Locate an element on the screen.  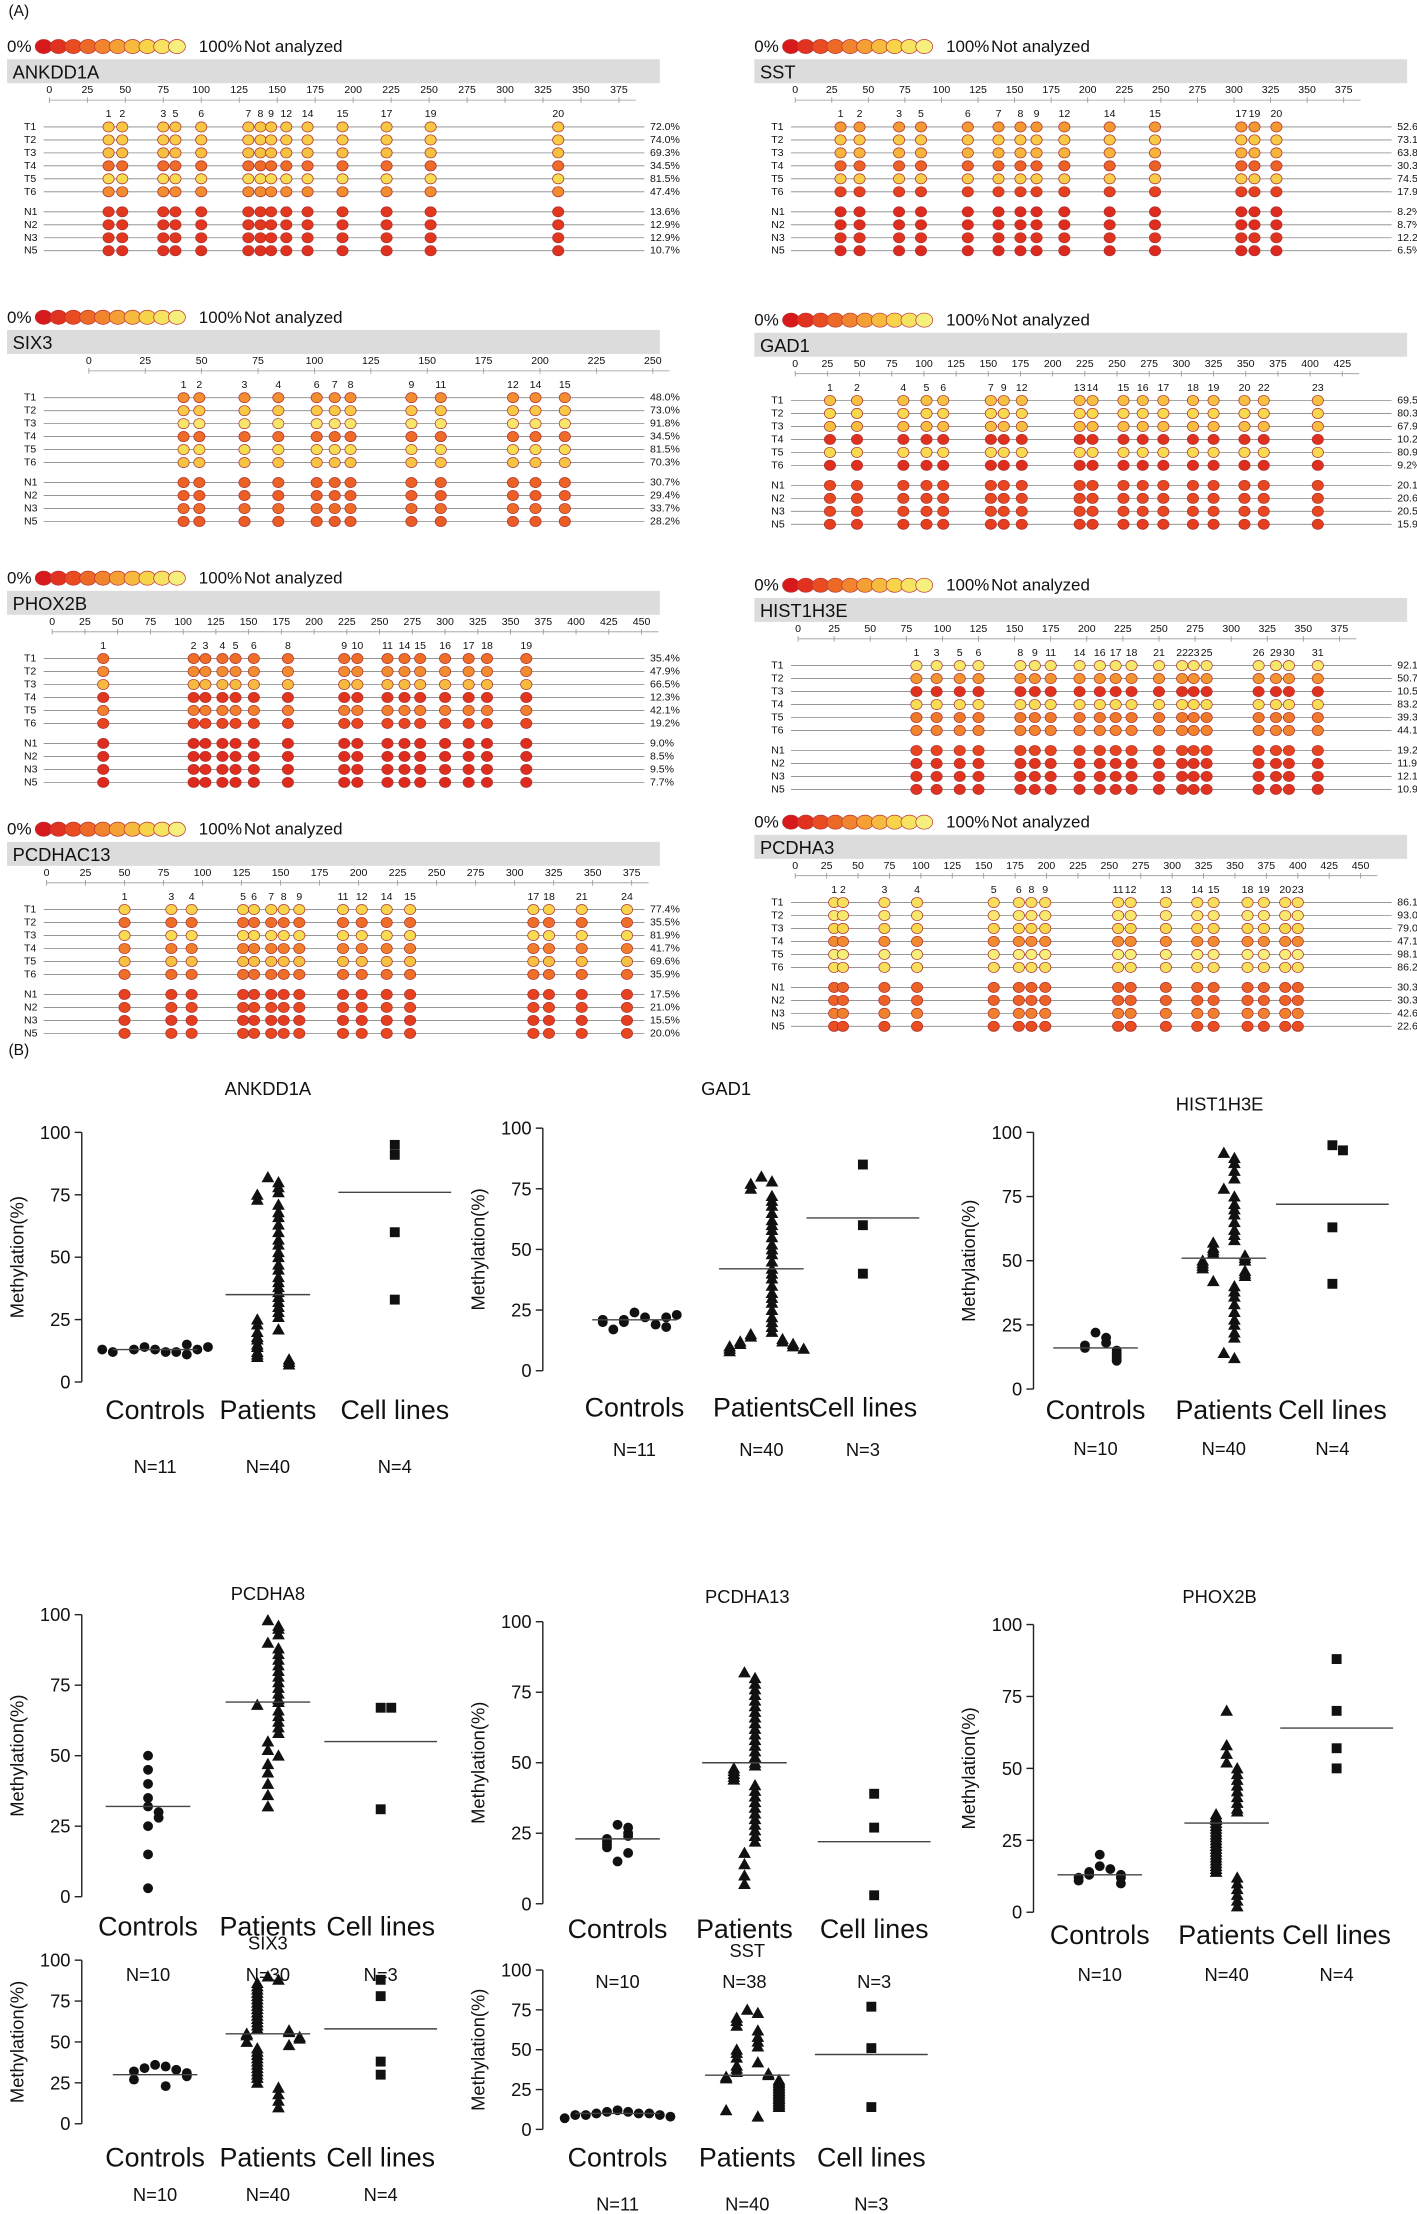
x-tick-label: 350 is located at coordinates (1304, 629).